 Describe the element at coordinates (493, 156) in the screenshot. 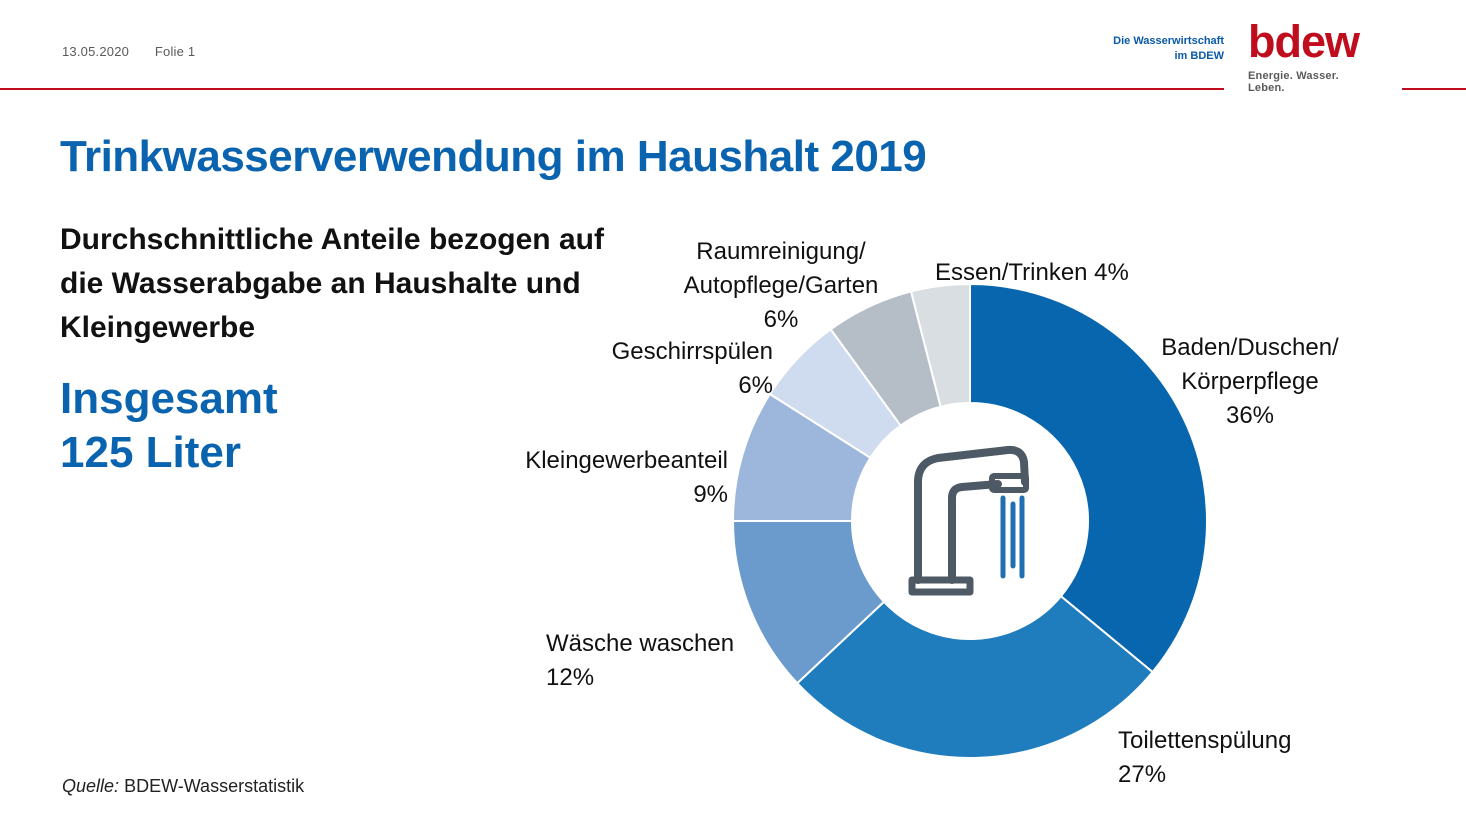

I see `slide-title: Trinkwasserverwendung im Haushalt 2019` at that location.